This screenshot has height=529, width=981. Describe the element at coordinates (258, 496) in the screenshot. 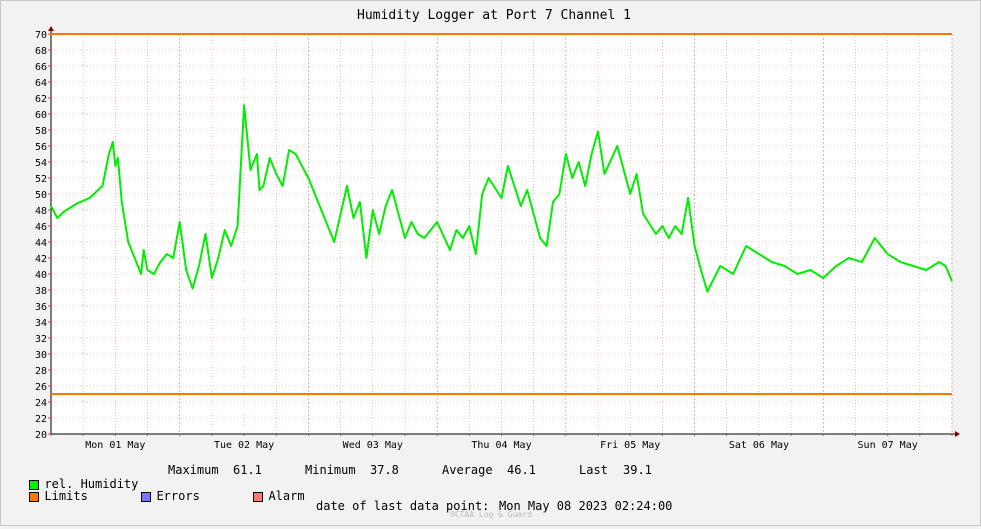

I see `alarm-swatch` at that location.